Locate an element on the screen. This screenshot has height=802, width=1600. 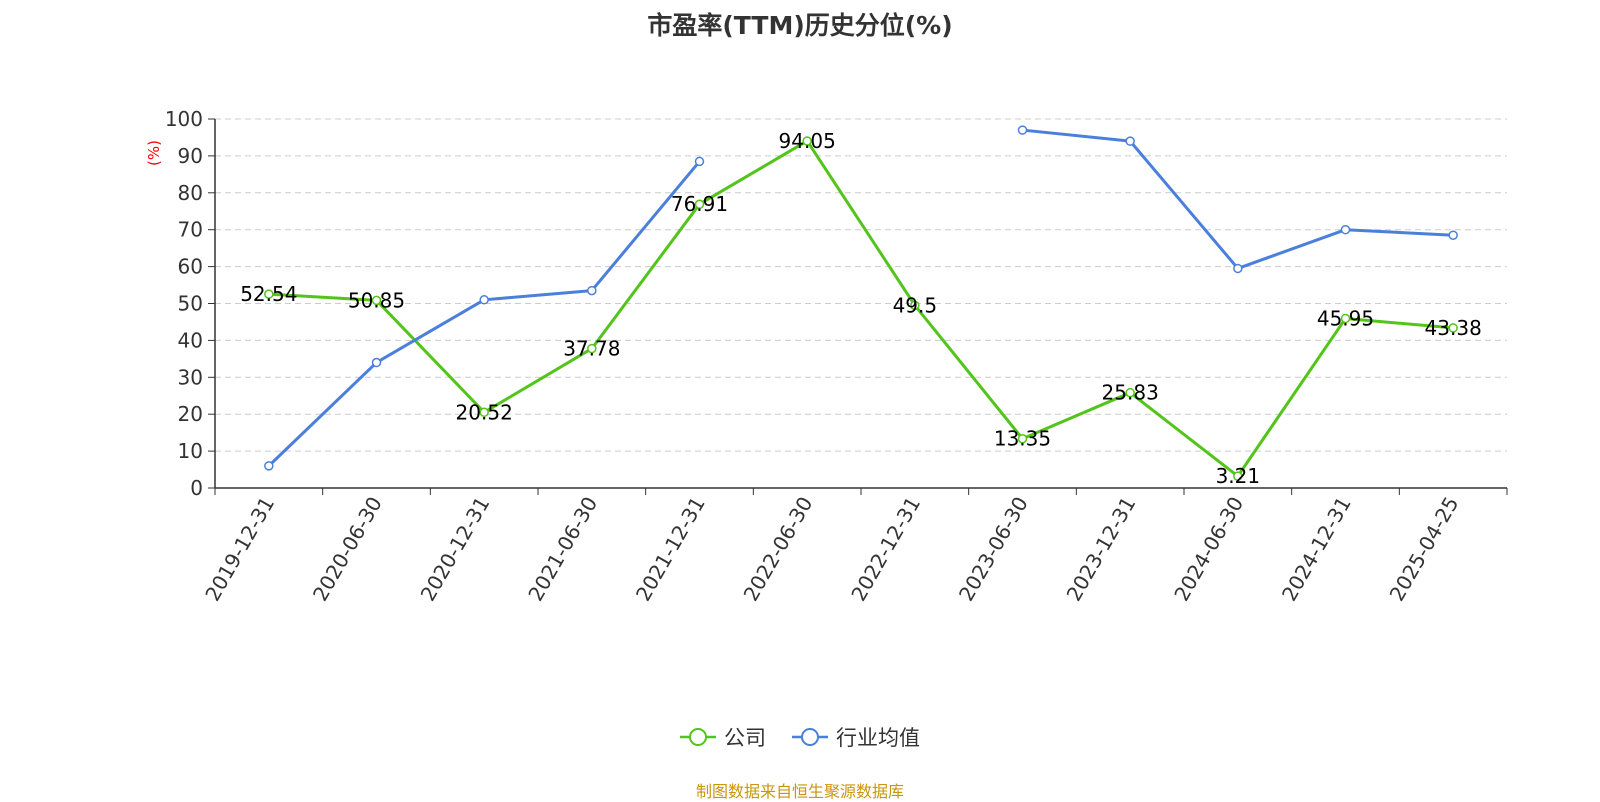
data-label-company: 37.78 is located at coordinates (591, 349).